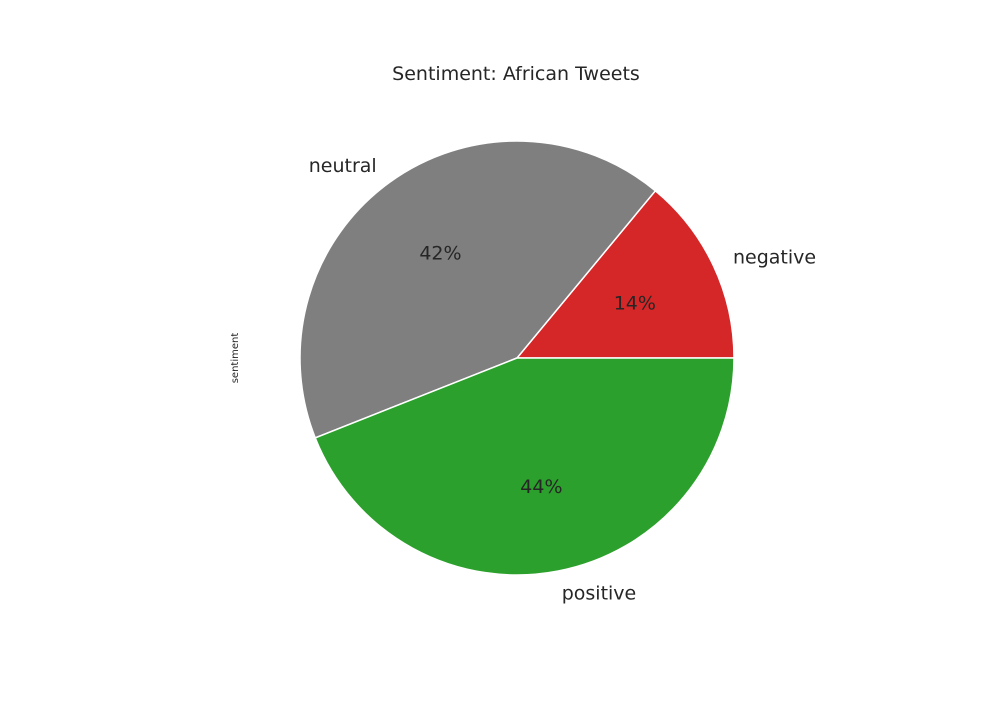 The height and width of the screenshot is (720, 1008). What do you see at coordinates (537, 370) in the screenshot?
I see `percentage-labels: 14% 42% 44%` at bounding box center [537, 370].